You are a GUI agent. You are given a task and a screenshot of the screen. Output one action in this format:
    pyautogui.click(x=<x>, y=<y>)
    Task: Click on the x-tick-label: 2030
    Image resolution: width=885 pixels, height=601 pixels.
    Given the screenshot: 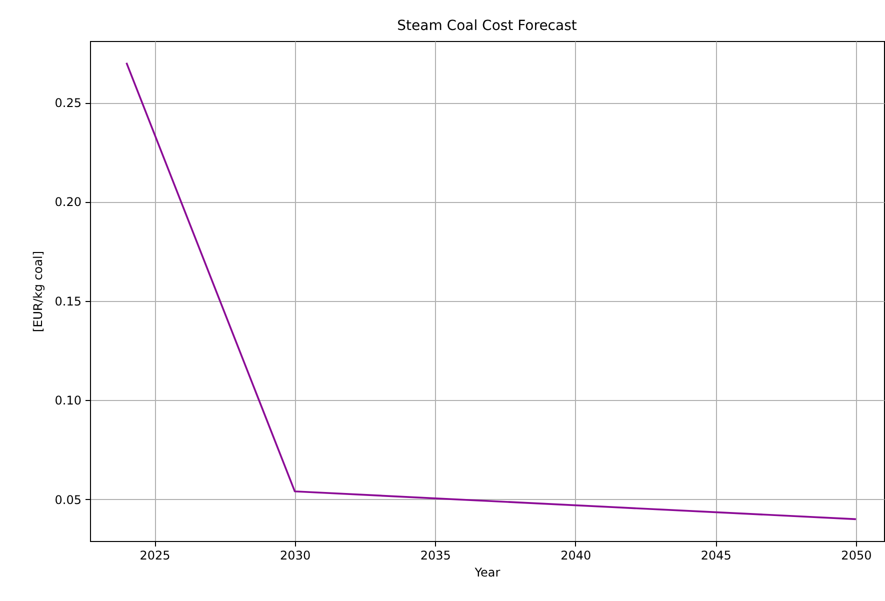 What is the action you would take?
    pyautogui.click(x=295, y=555)
    